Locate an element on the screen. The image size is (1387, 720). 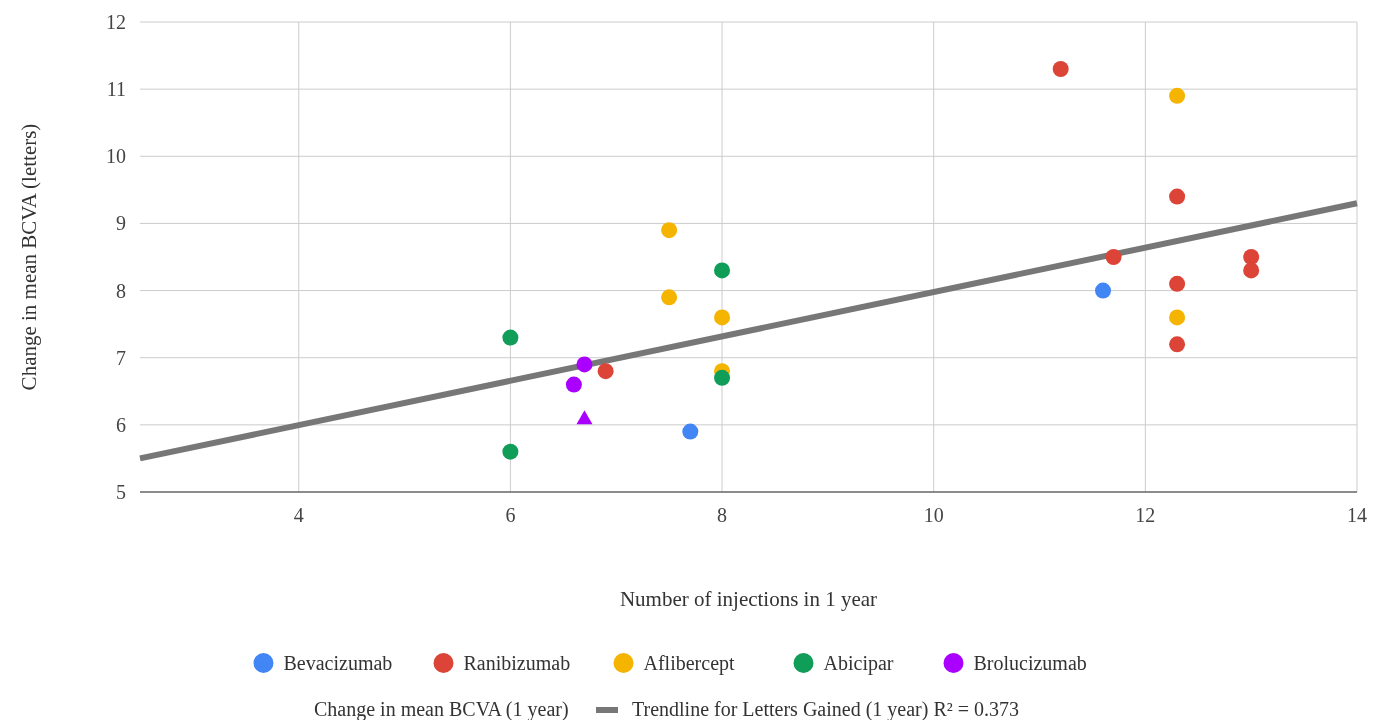
y-tick-label: 12 is located at coordinates (116, 22).